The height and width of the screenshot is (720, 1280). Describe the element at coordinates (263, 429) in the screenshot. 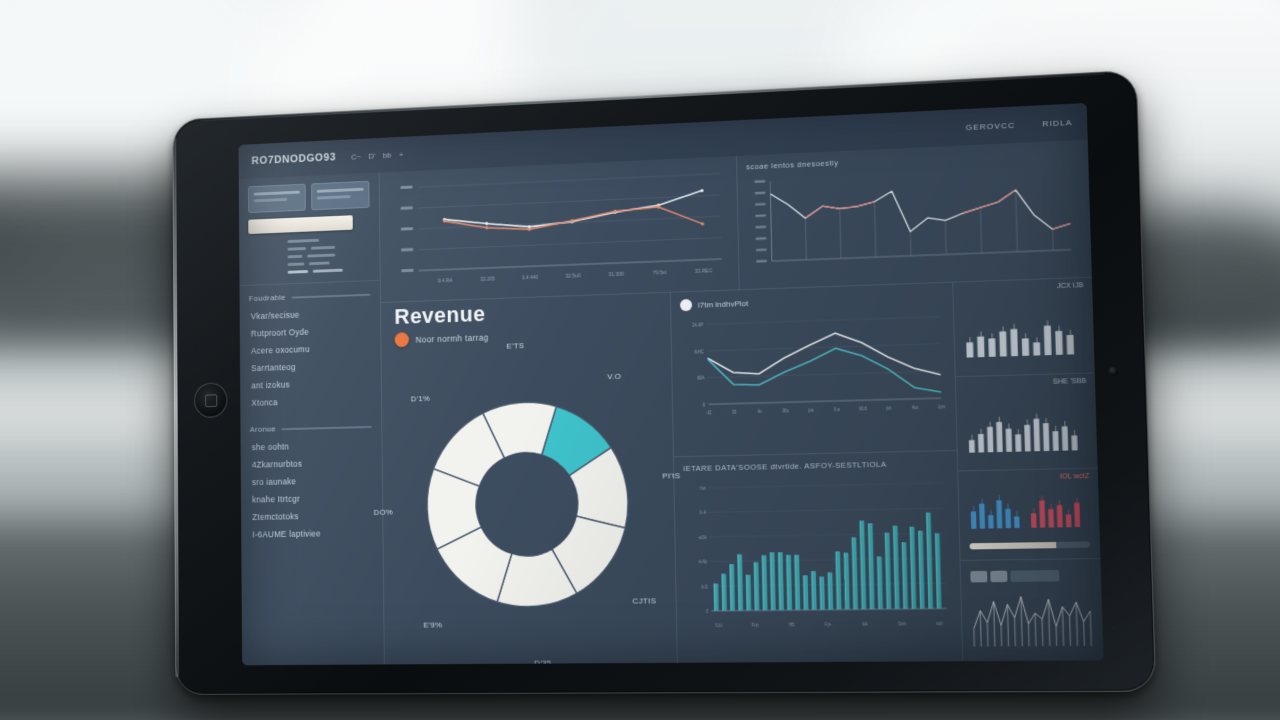

I see `sidebar-section-label-2: Aronue` at that location.